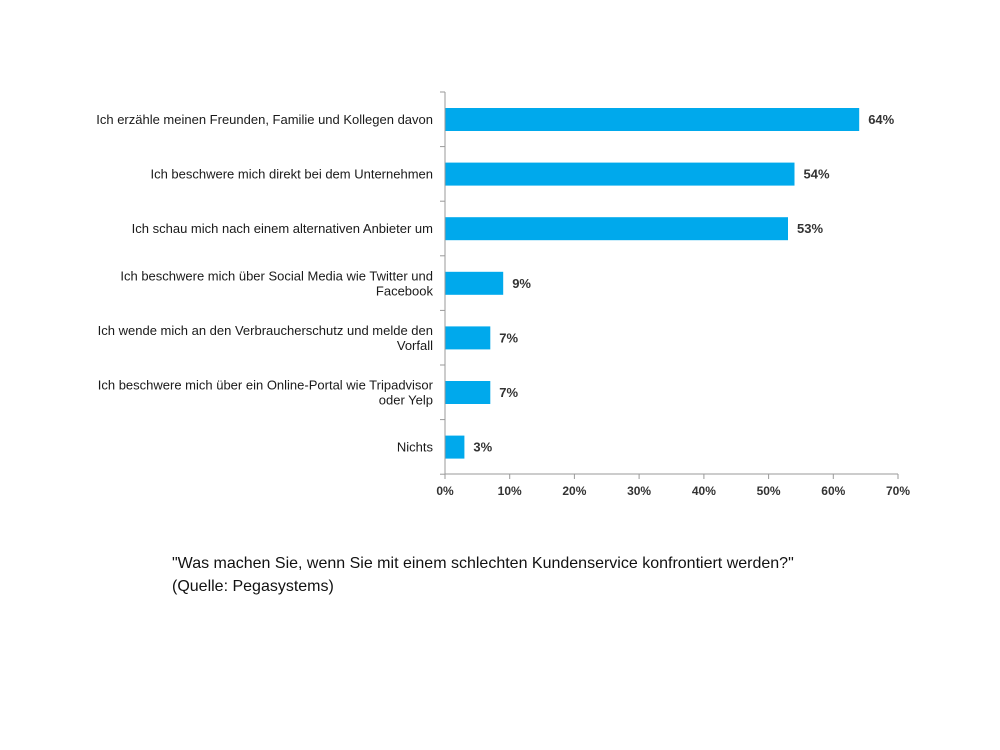  Describe the element at coordinates (415, 447) in the screenshot. I see `category-label: Nichts` at that location.